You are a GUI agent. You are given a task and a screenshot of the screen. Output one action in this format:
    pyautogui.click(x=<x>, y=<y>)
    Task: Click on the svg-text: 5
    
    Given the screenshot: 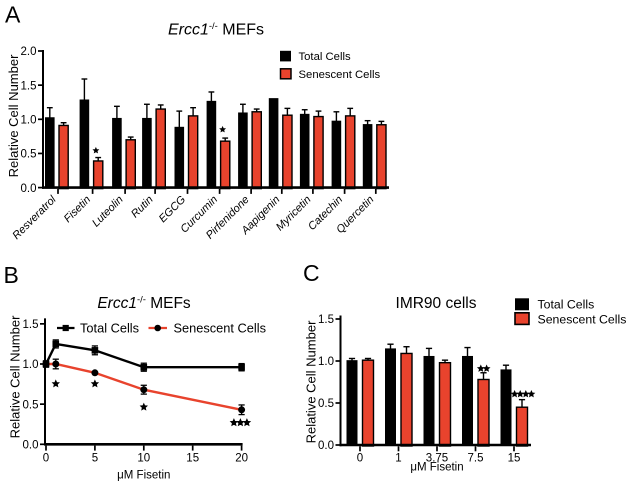 What is the action you would take?
    pyautogui.click(x=95, y=458)
    